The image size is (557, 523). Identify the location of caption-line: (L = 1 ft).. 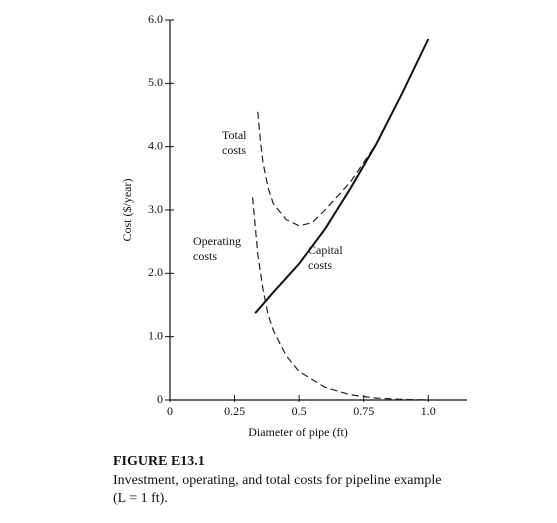
(140, 498).